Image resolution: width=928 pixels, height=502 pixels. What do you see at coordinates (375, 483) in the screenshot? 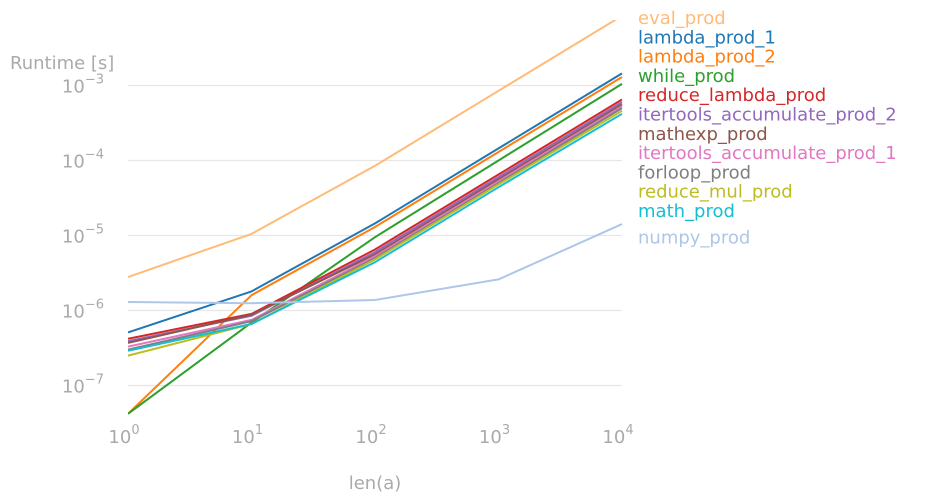
I see `x-axis-label: len(a)` at bounding box center [375, 483].